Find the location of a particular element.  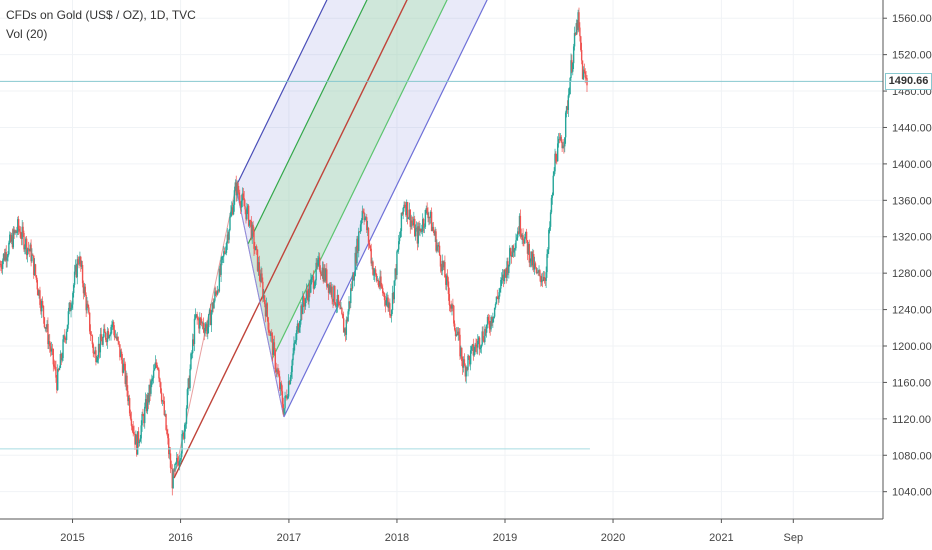

y-axis-tick-label: 1560.00 is located at coordinates (912, 19).